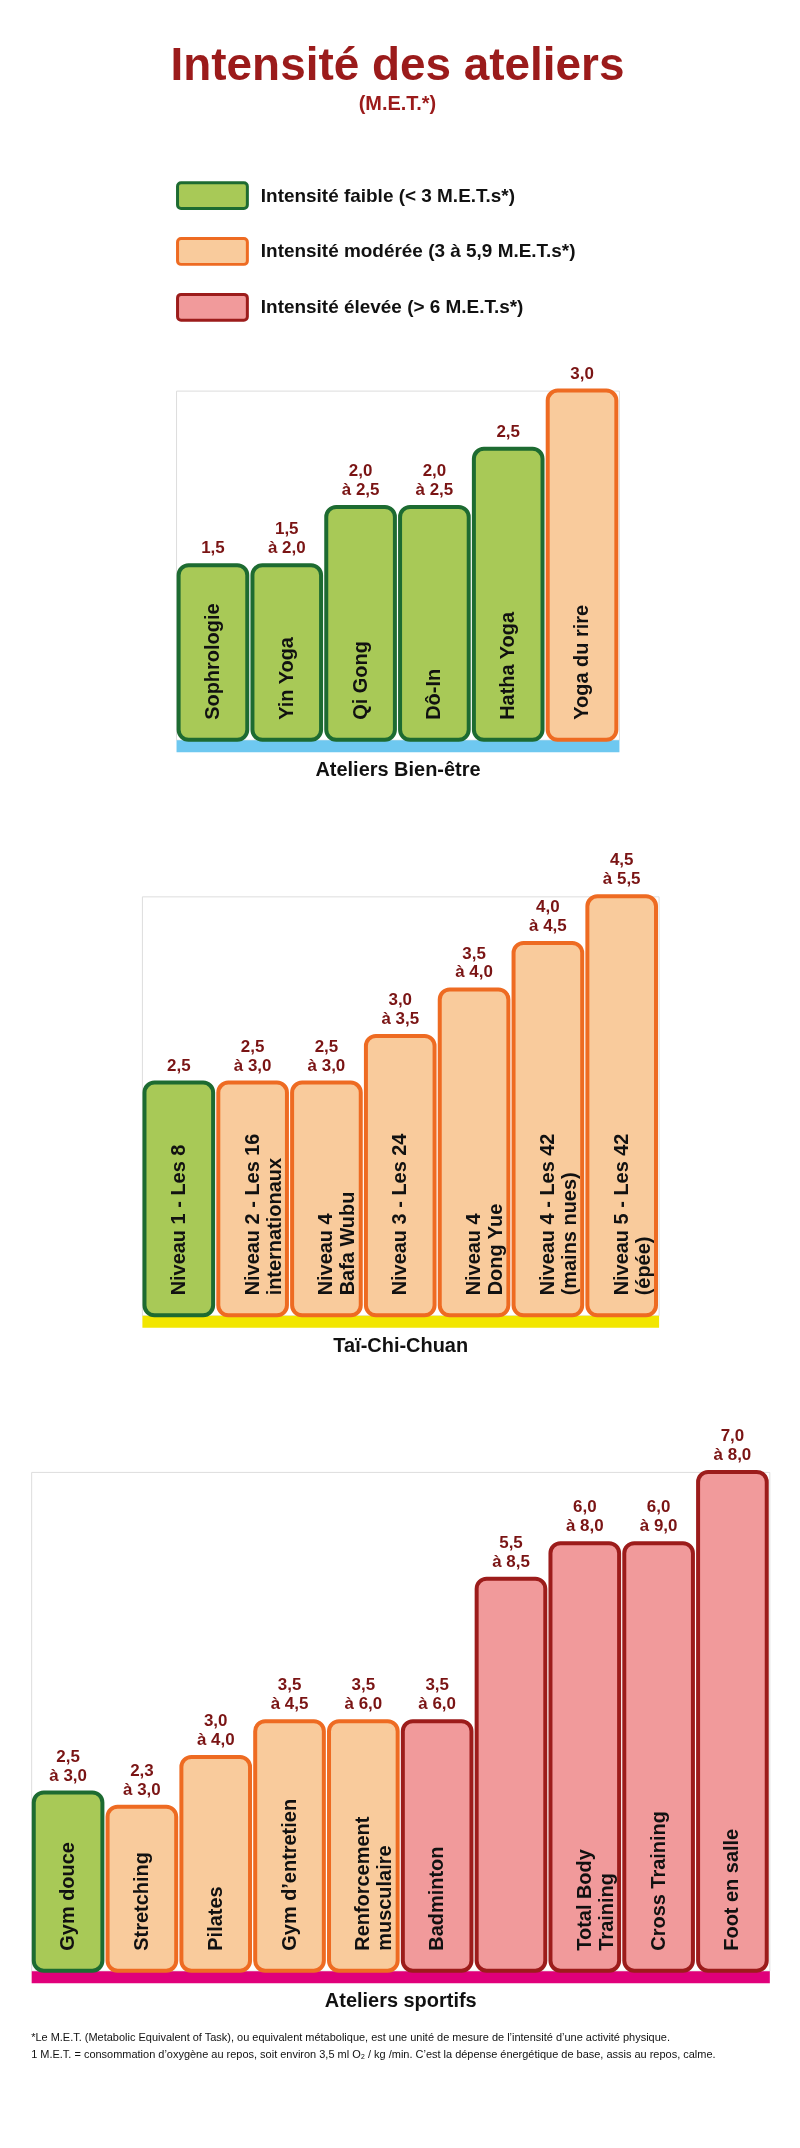 The height and width of the screenshot is (2148, 800). Describe the element at coordinates (213, 548) in the screenshot. I see `data-label: 1,5` at that location.